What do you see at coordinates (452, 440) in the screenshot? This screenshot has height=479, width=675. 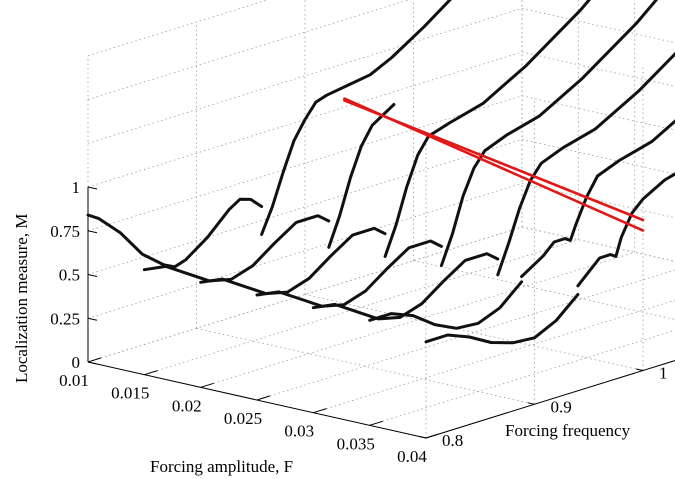 I see `y-tick-label-0: 0.8` at bounding box center [452, 440].